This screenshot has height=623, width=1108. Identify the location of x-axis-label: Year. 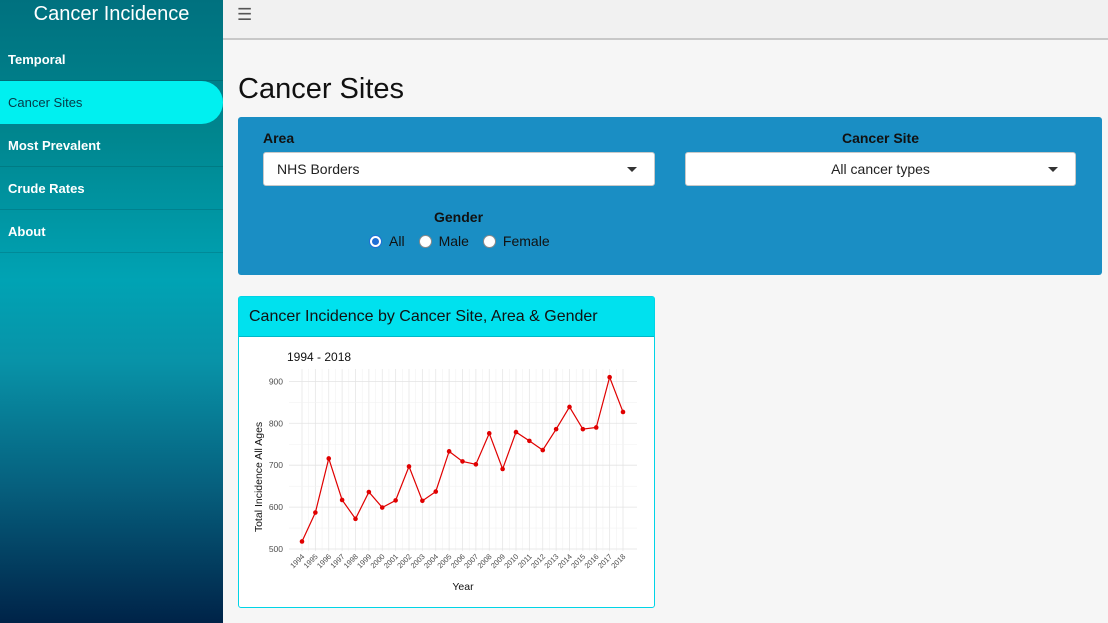
(463, 587).